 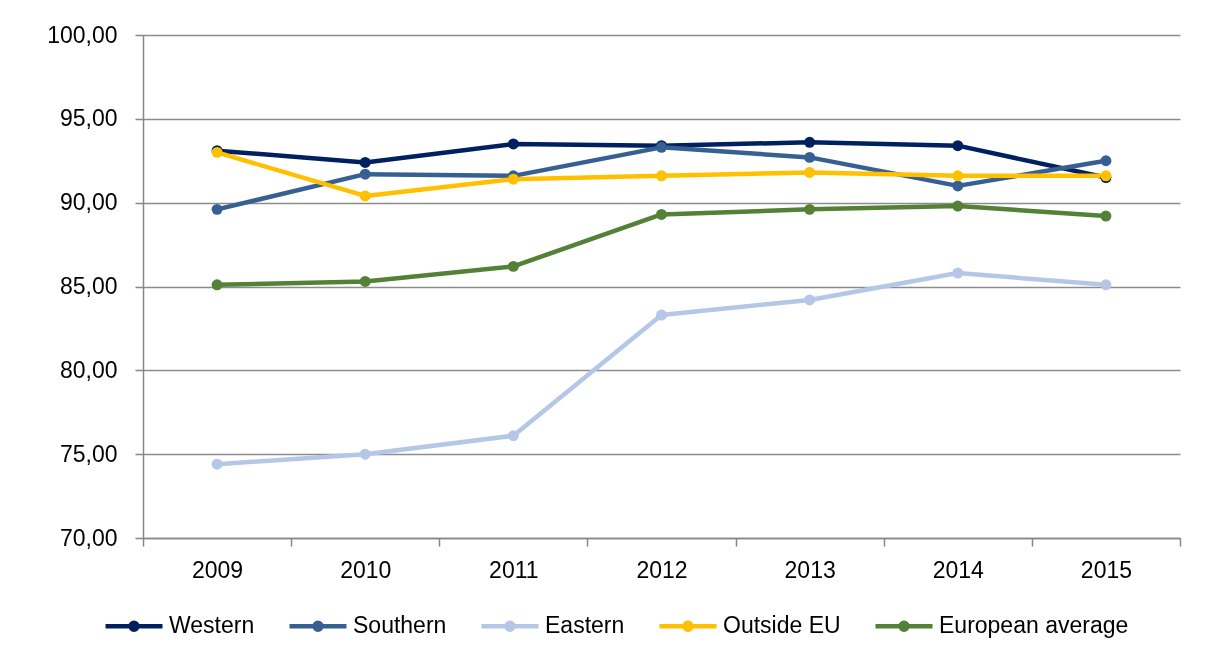 What do you see at coordinates (88, 118) in the screenshot?
I see `y-tick-label: 95,00` at bounding box center [88, 118].